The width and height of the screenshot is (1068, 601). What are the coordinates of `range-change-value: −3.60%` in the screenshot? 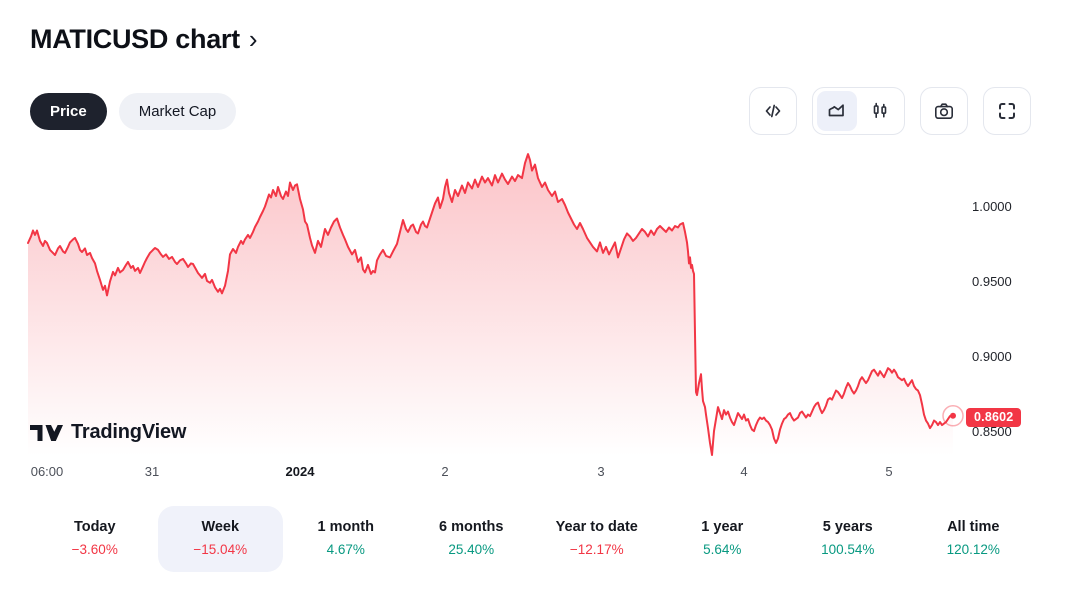 It's located at (94, 549).